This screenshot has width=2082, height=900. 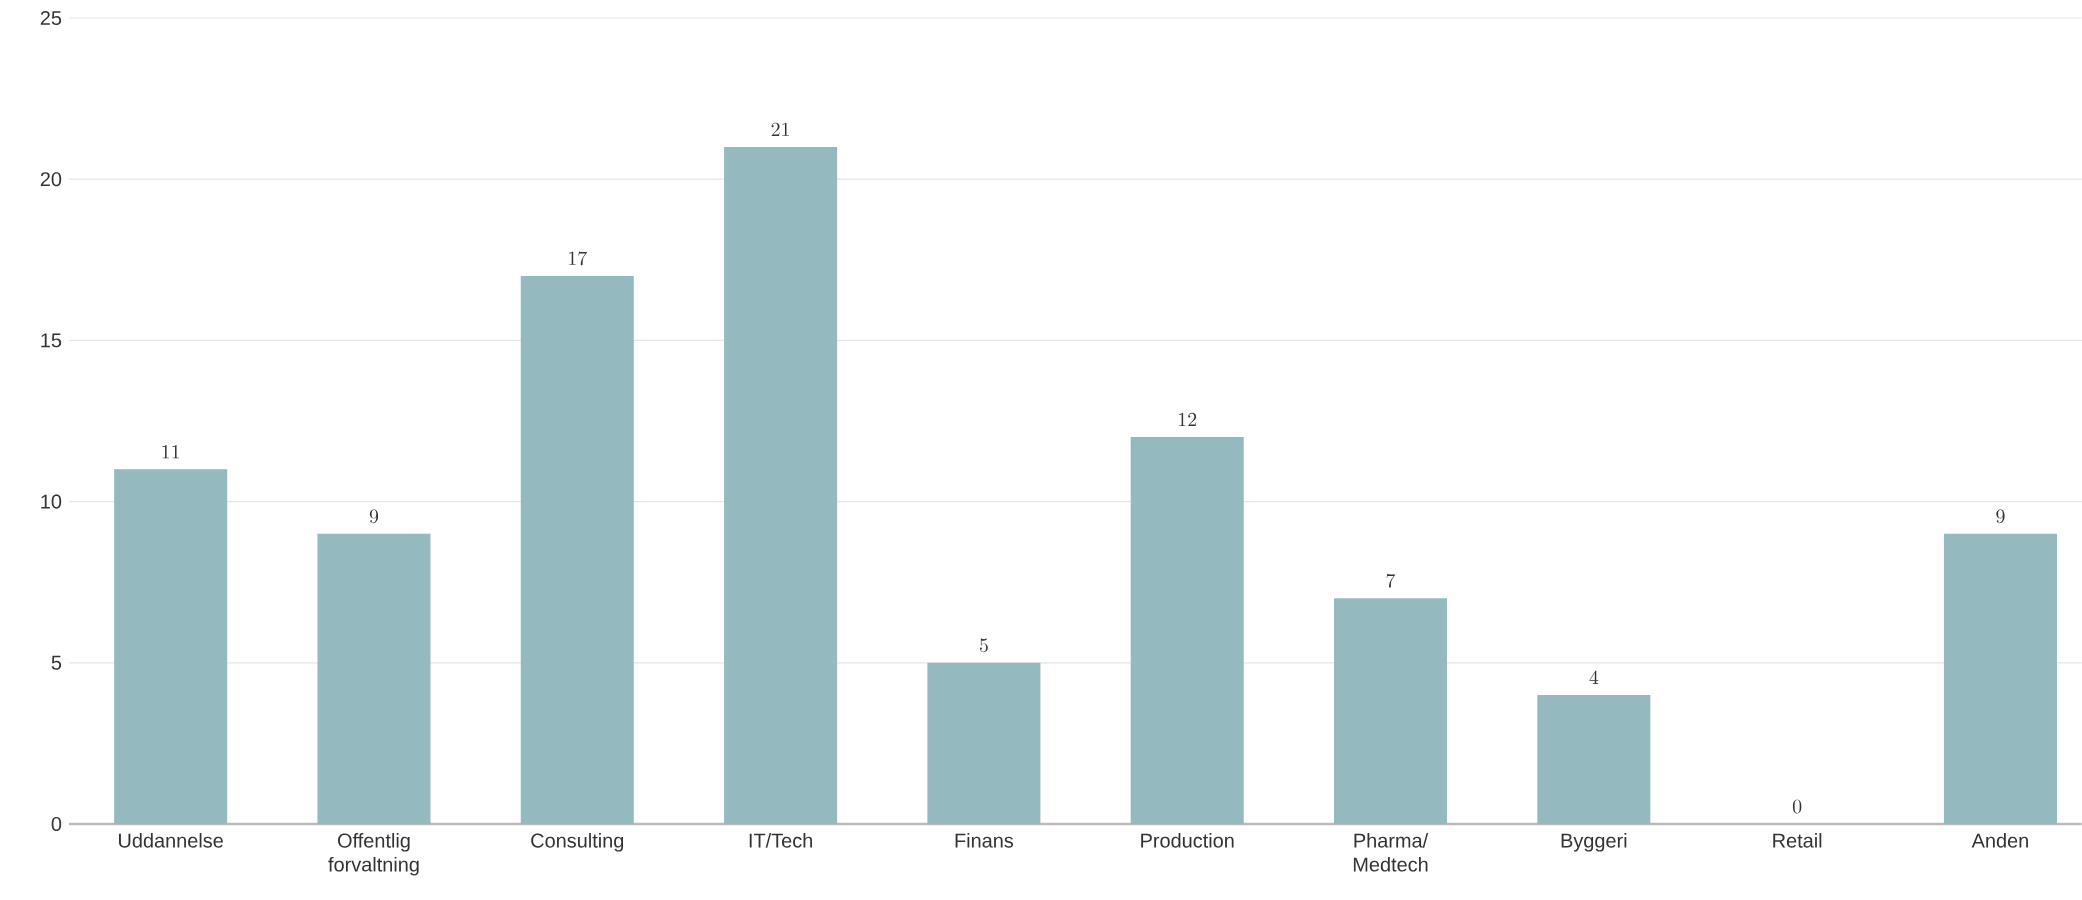 What do you see at coordinates (51, 501) in the screenshot?
I see `y-tick-label: 10` at bounding box center [51, 501].